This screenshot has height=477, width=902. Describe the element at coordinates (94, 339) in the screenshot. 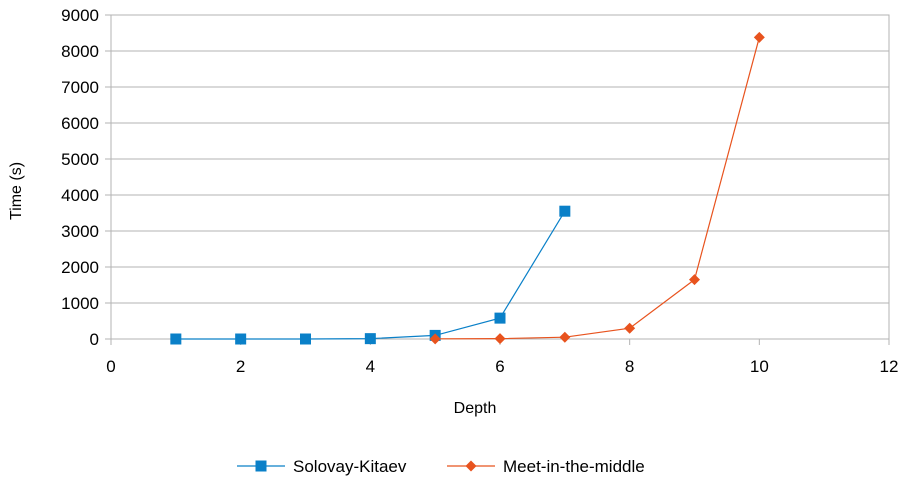

I see `y-tick-label: 0` at that location.